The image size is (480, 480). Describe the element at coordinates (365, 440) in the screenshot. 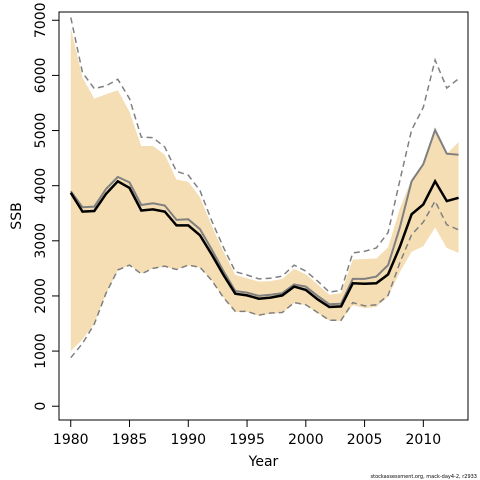

I see `x-tick-label-2005: 2005` at that location.